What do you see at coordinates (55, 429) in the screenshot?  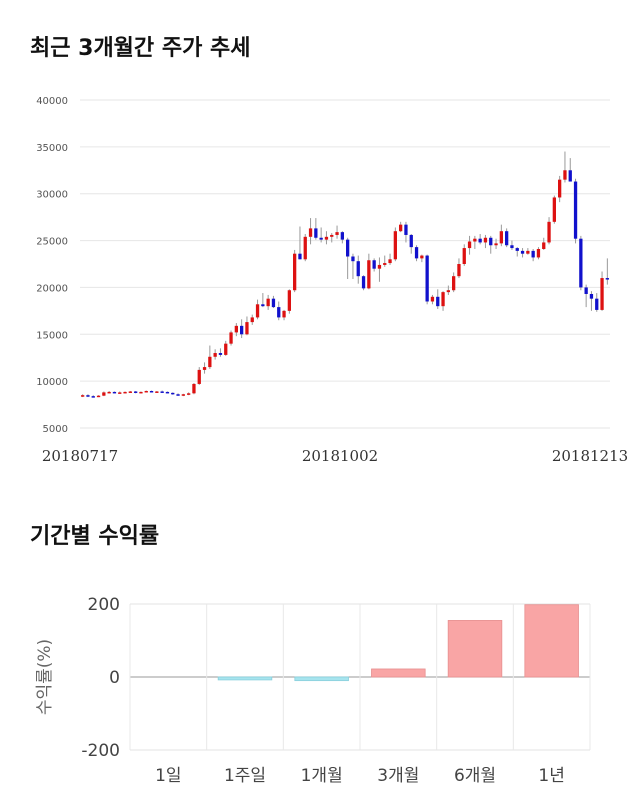 I see `y-tick-label: 5000` at bounding box center [55, 429].